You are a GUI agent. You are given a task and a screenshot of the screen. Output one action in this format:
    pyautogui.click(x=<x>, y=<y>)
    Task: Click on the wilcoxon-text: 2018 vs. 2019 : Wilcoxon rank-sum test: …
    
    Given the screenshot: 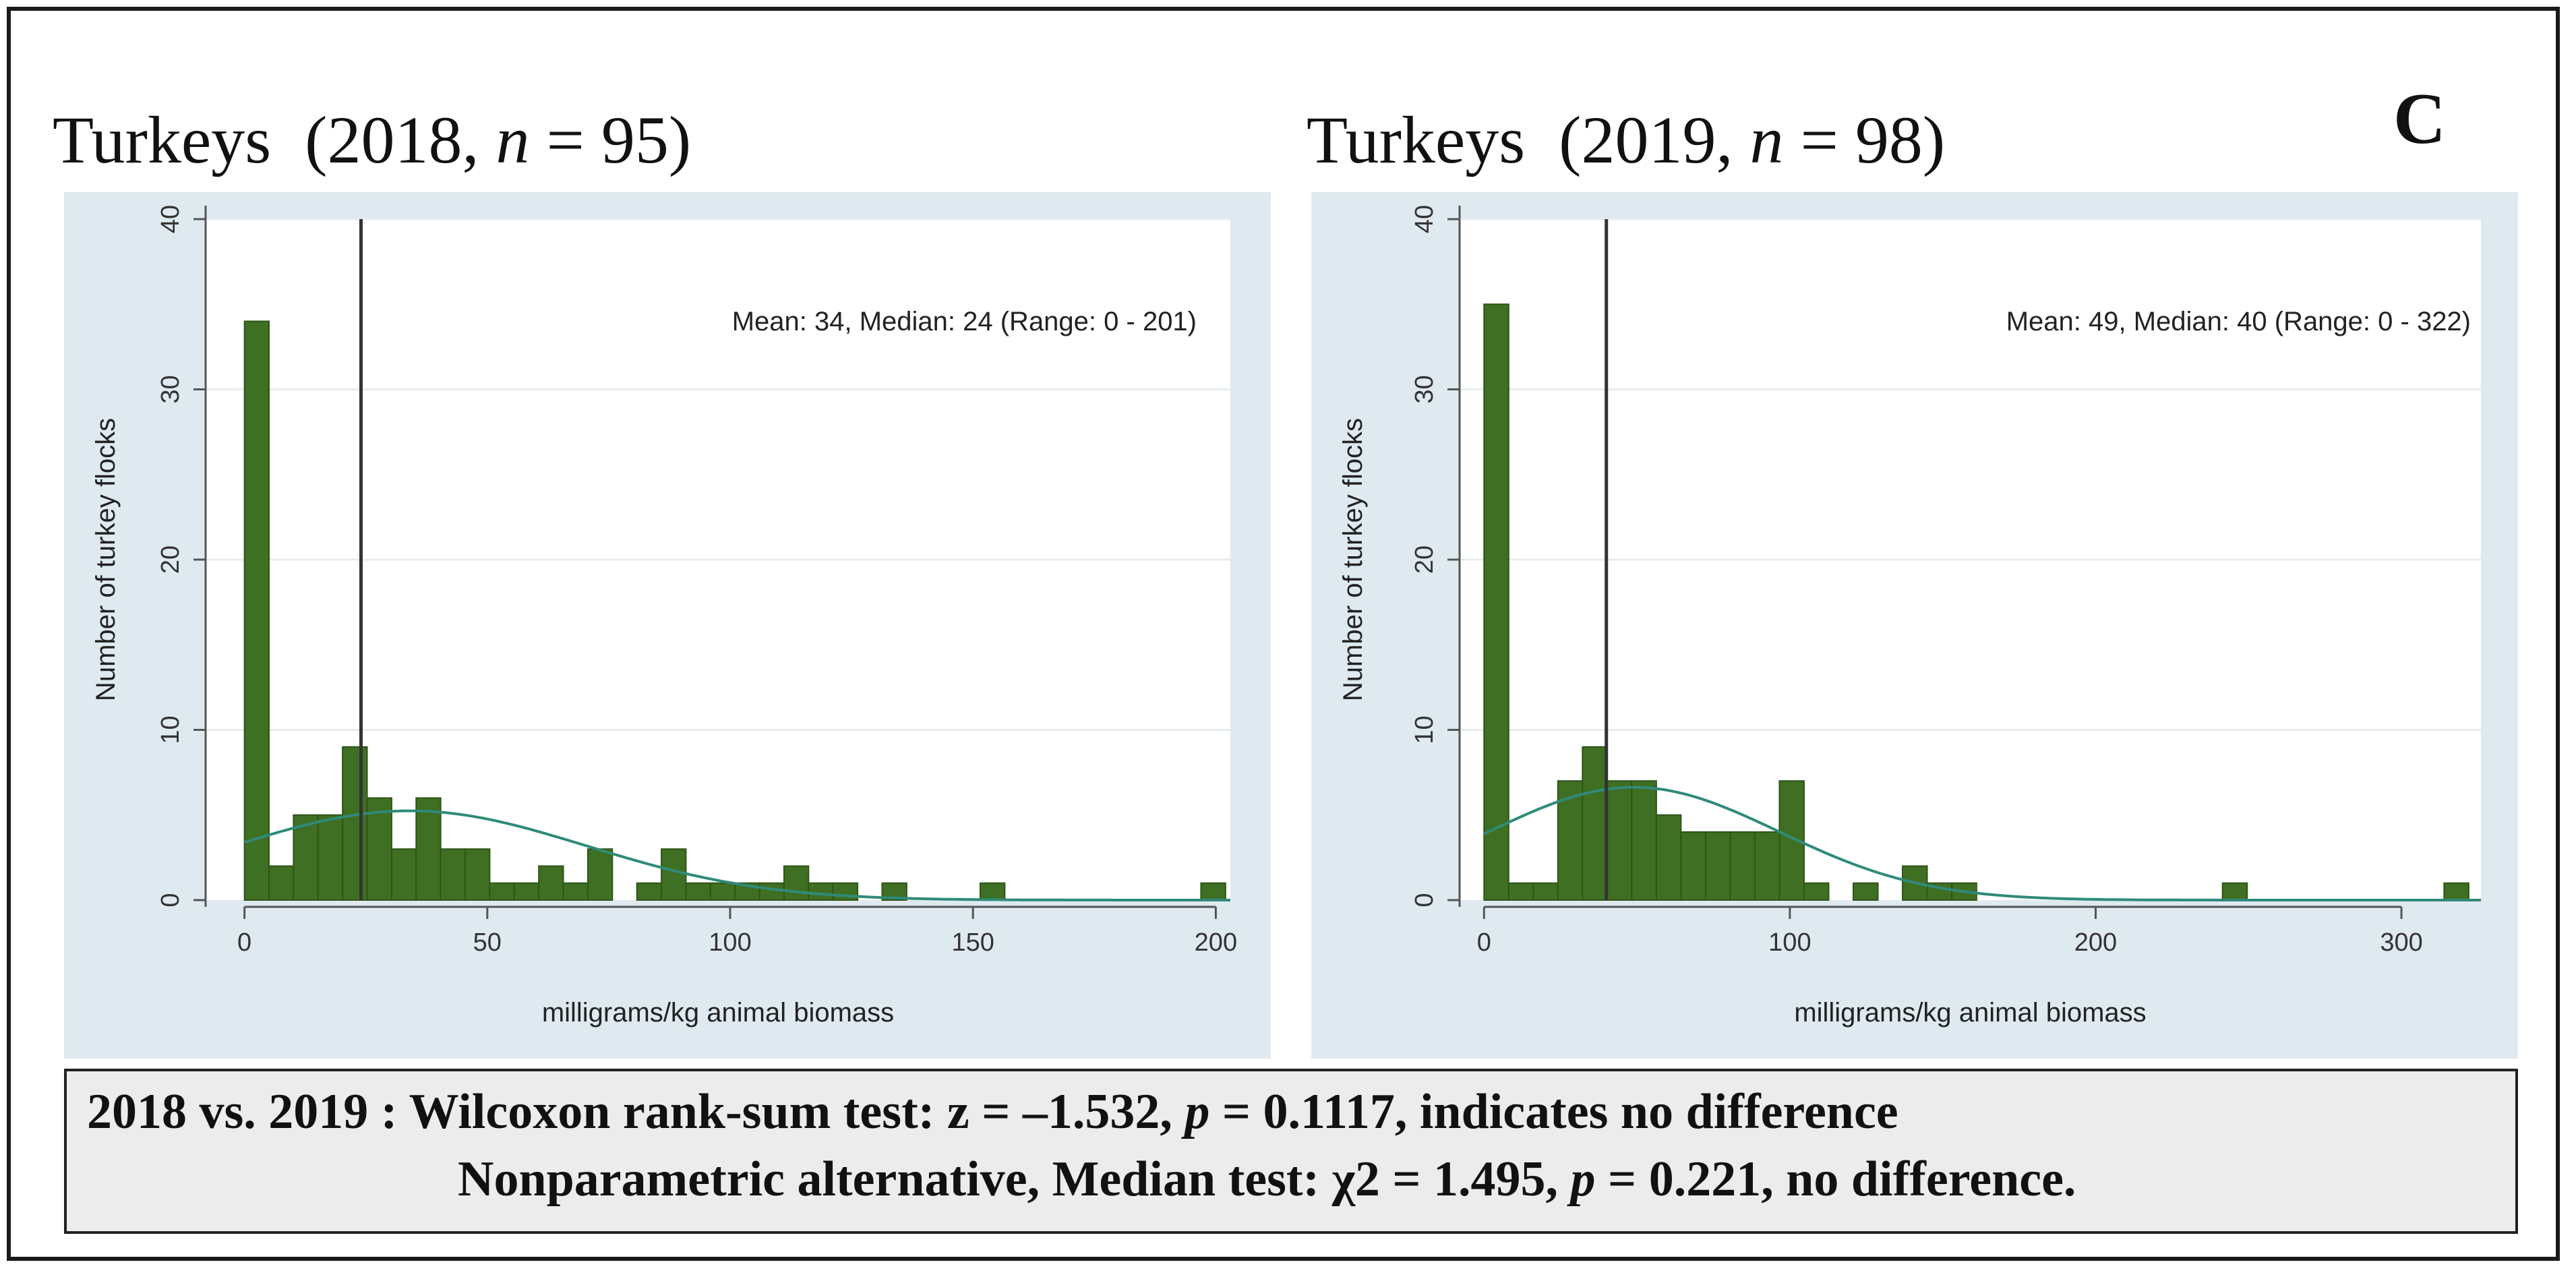 What is the action you would take?
    pyautogui.click(x=636, y=1111)
    